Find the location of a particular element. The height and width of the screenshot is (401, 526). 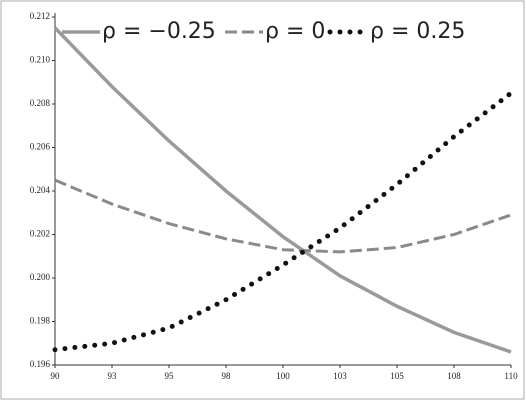

y-tick-label: 0.210 is located at coordinates (40, 60).